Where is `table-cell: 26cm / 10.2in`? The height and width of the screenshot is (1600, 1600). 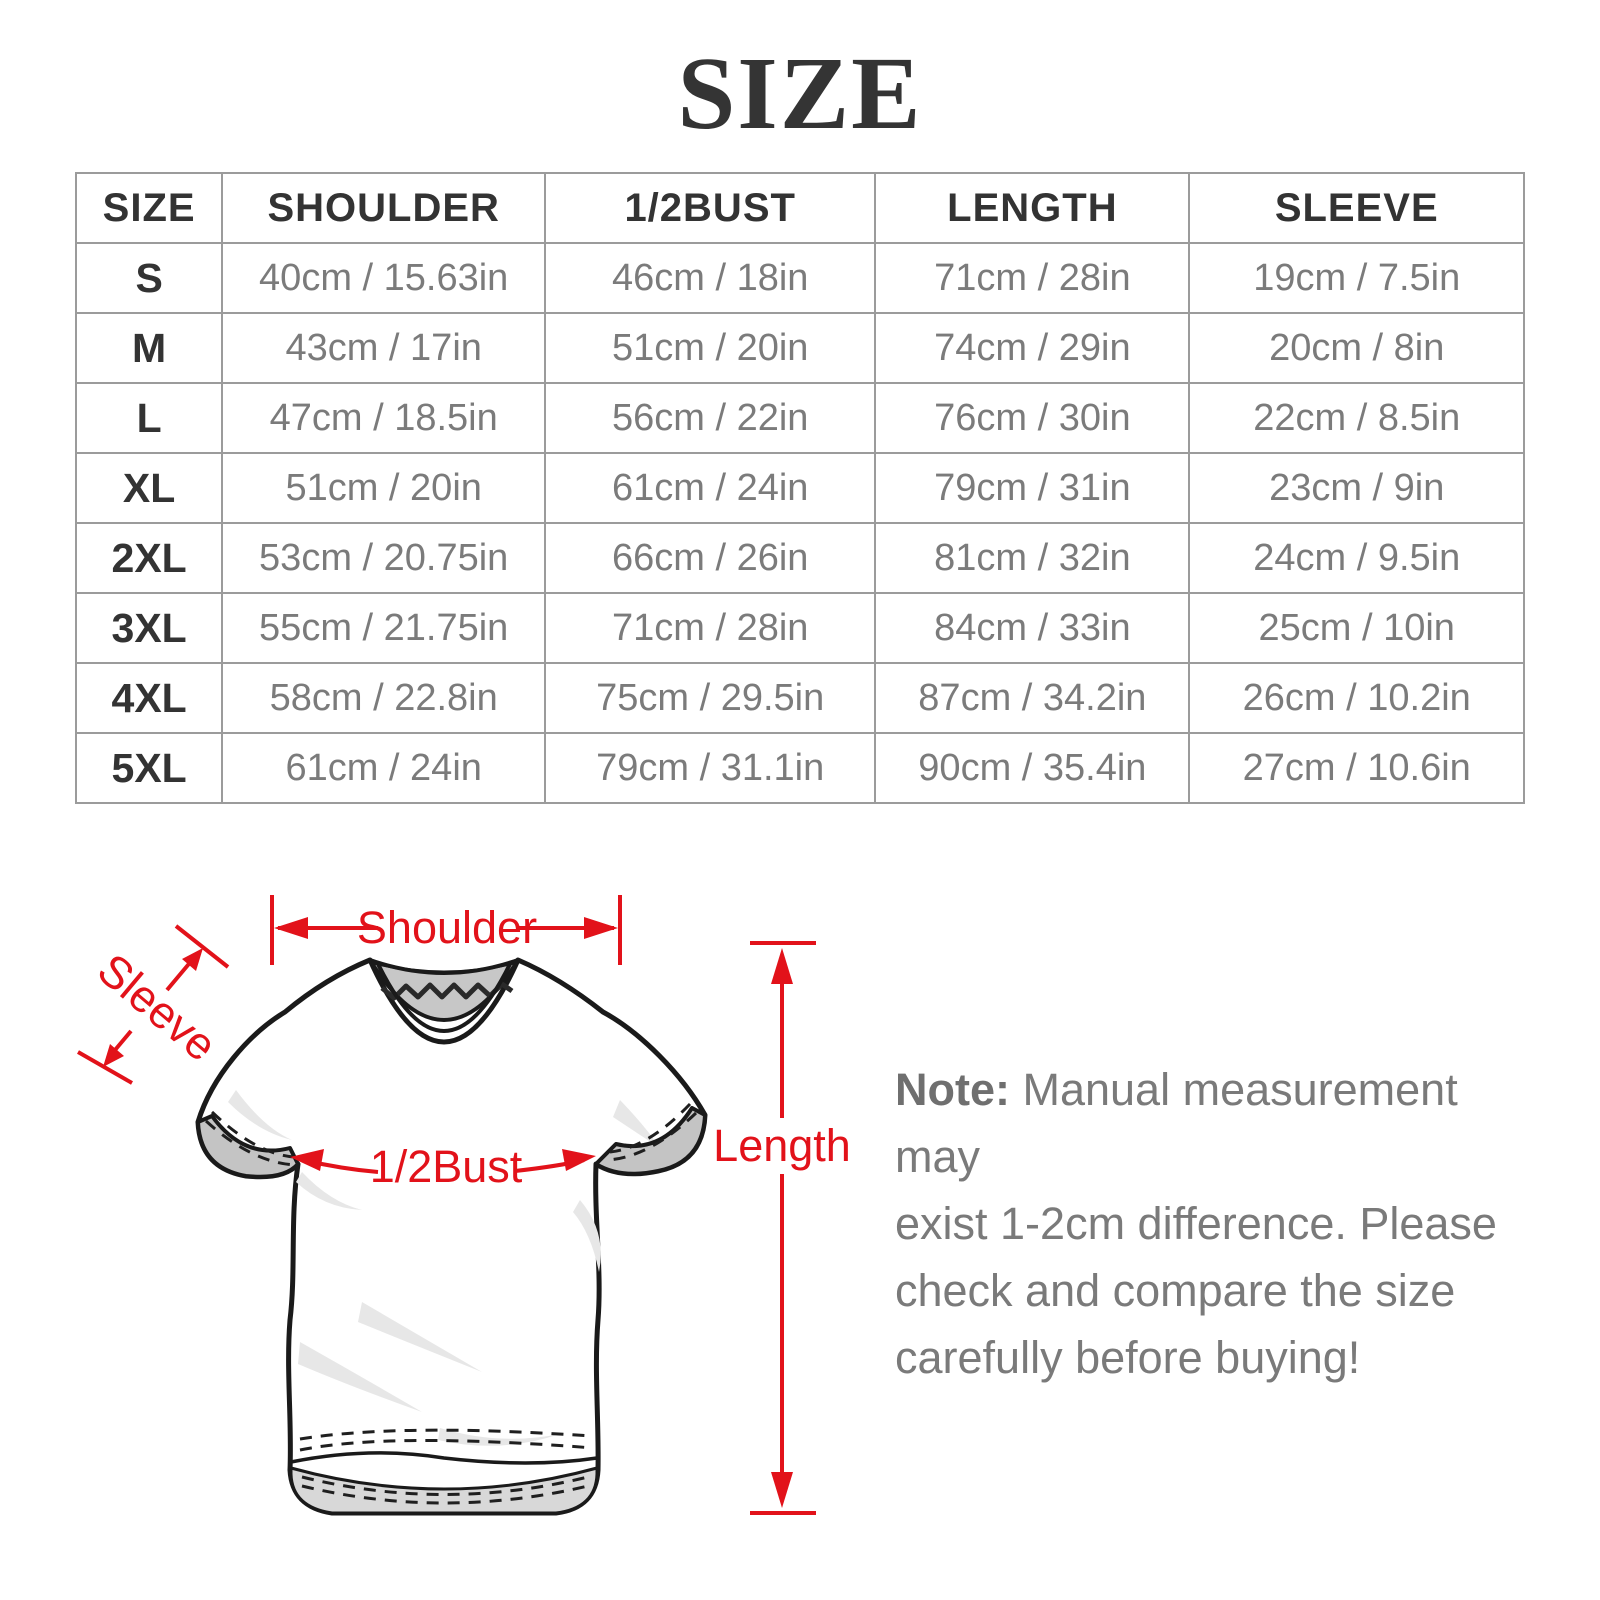
table-cell: 26cm / 10.2in is located at coordinates (1356, 698).